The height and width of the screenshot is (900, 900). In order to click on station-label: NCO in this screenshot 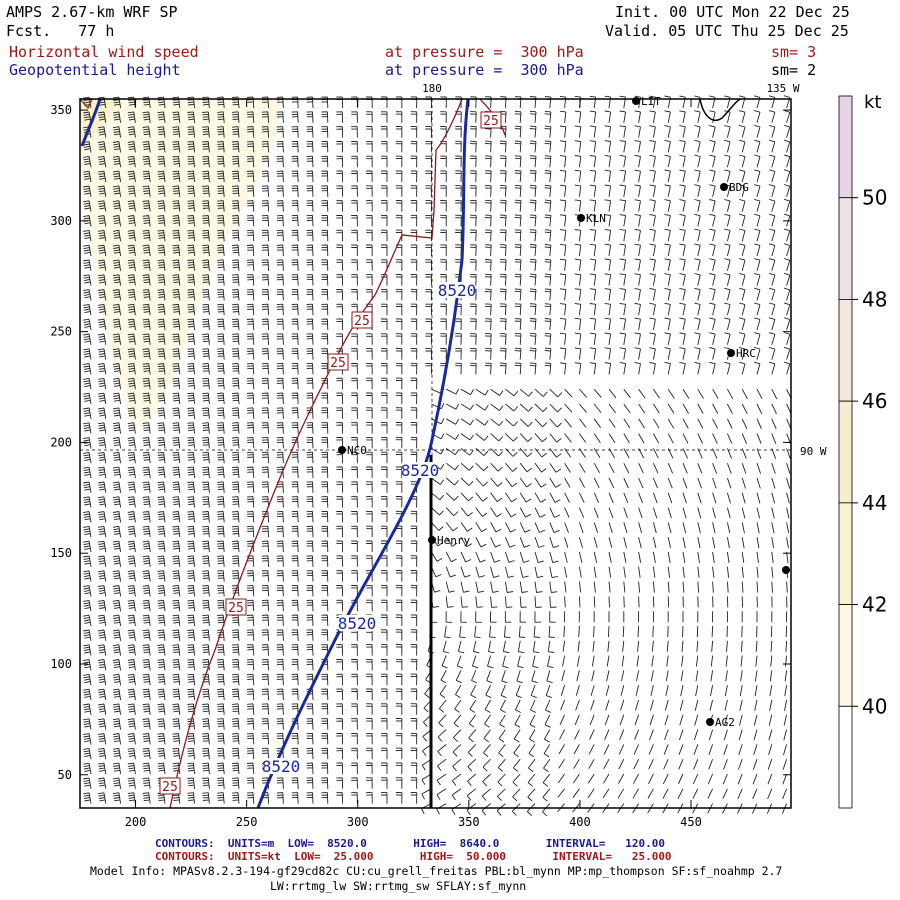, I will do `click(357, 450)`.